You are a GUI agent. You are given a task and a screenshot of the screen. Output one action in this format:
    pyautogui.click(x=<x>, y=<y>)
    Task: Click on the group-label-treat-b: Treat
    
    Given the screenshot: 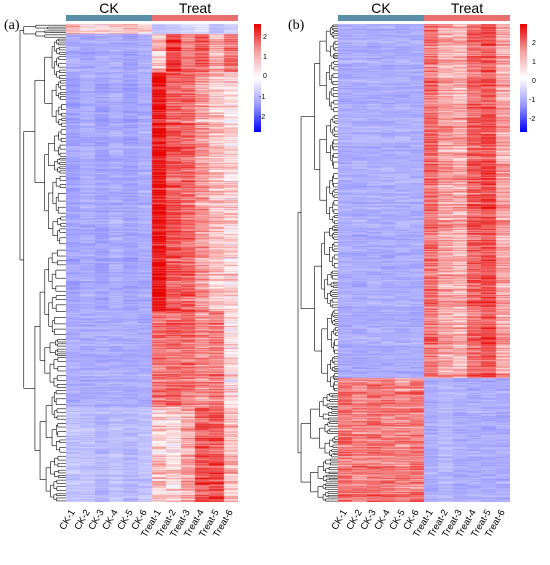 What is the action you would take?
    pyautogui.click(x=467, y=8)
    